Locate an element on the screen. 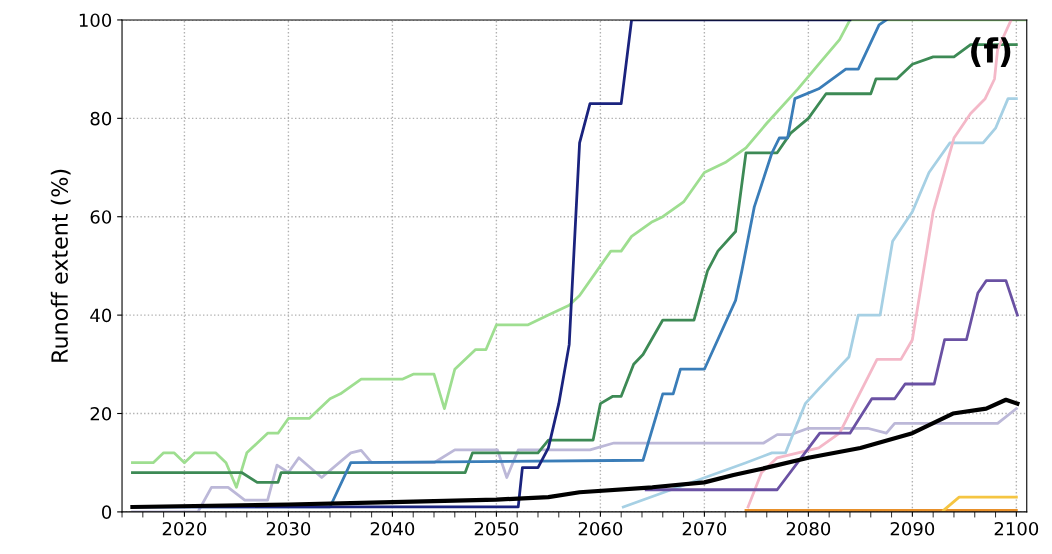  y-tick-label: 100 is located at coordinates (95, 20).